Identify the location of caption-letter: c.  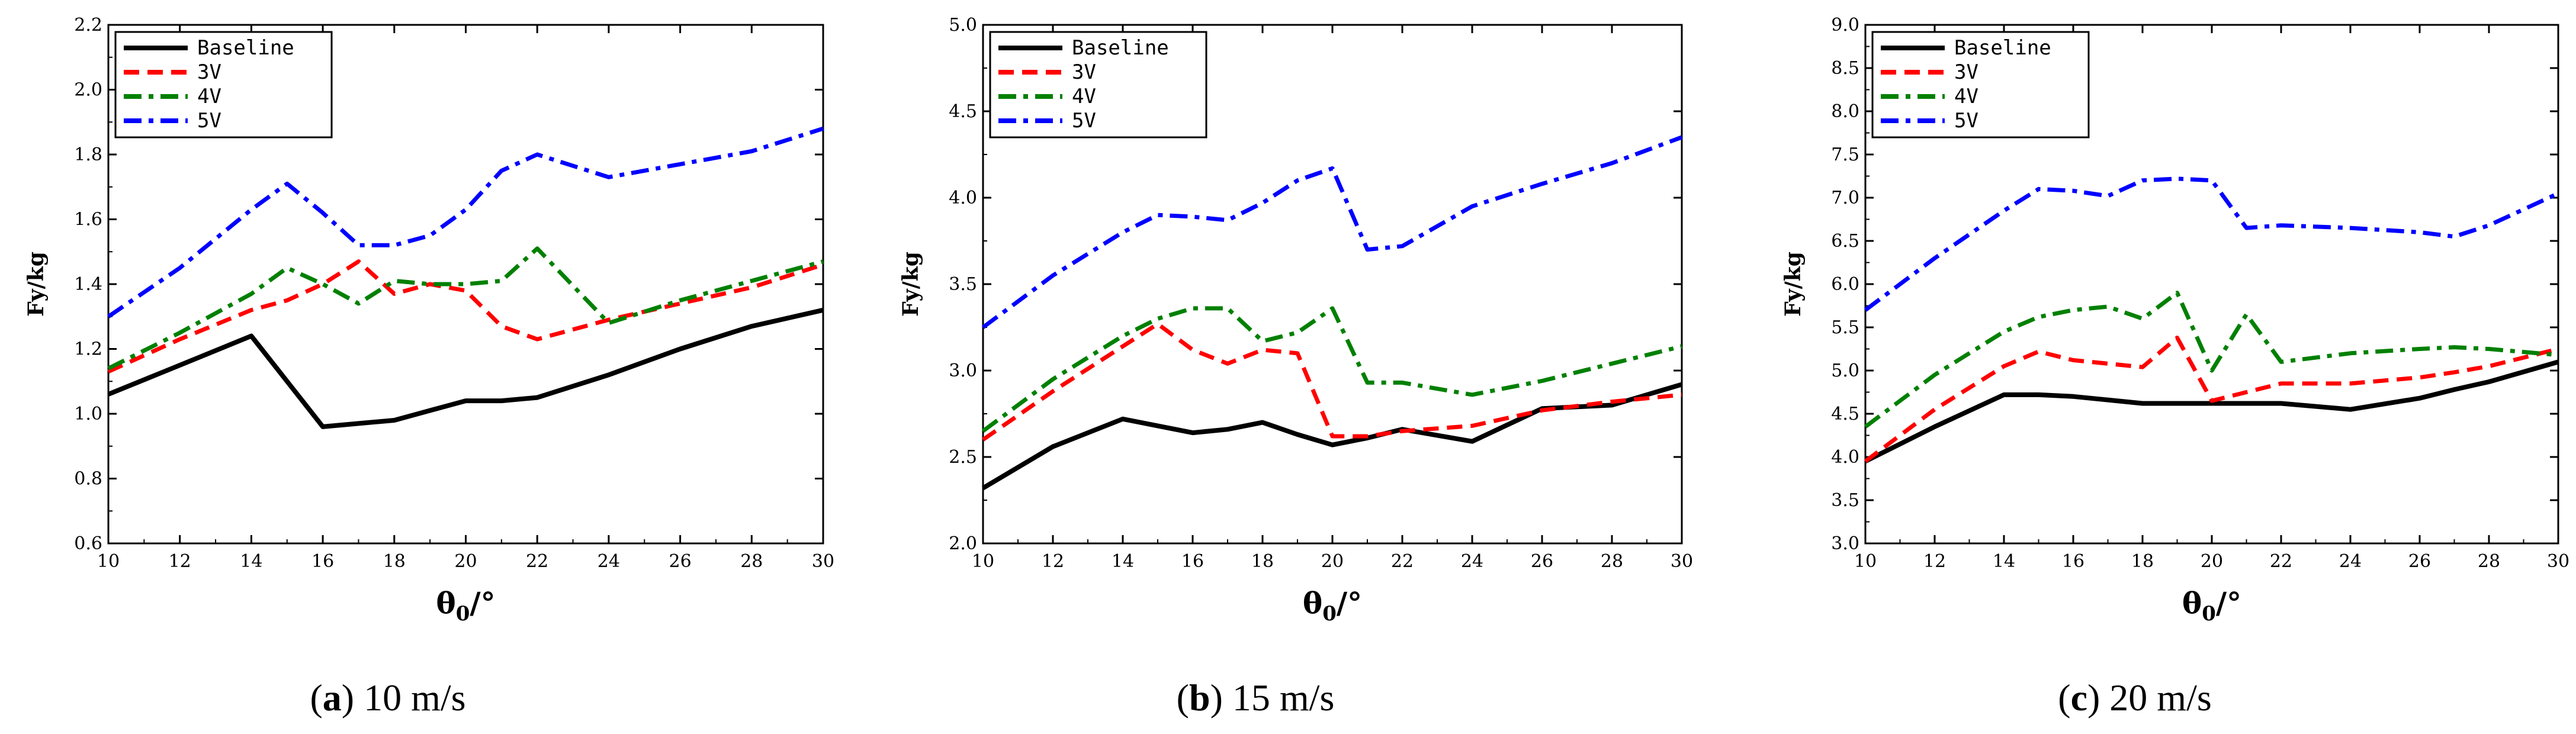
(2079, 698).